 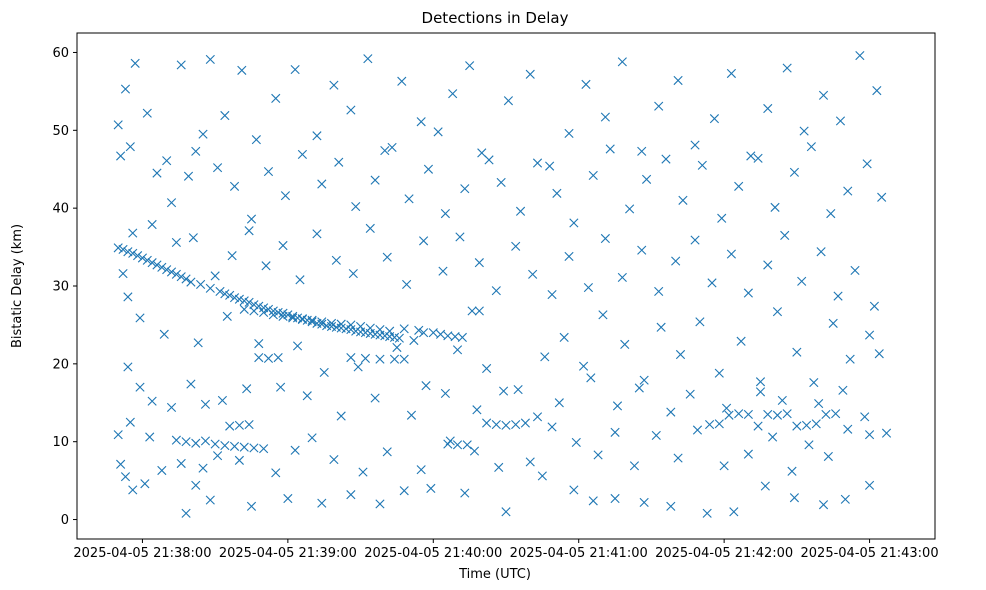 I want to click on y-tick-label: 60, so click(x=60, y=53).